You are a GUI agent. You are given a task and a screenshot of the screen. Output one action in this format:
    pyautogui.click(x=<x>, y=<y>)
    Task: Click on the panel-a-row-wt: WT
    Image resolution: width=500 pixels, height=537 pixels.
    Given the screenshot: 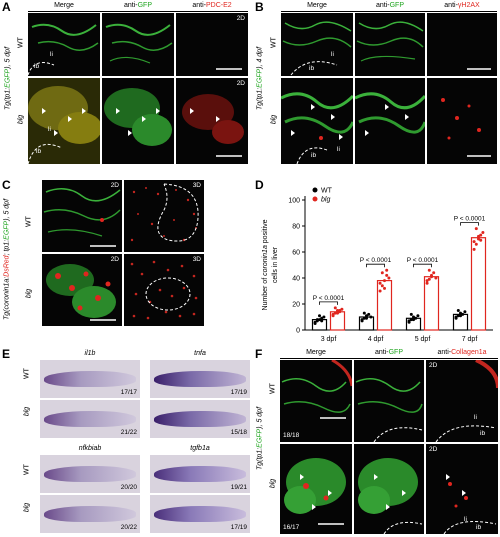 What is the action you would take?
    pyautogui.click(x=21, y=42)
    